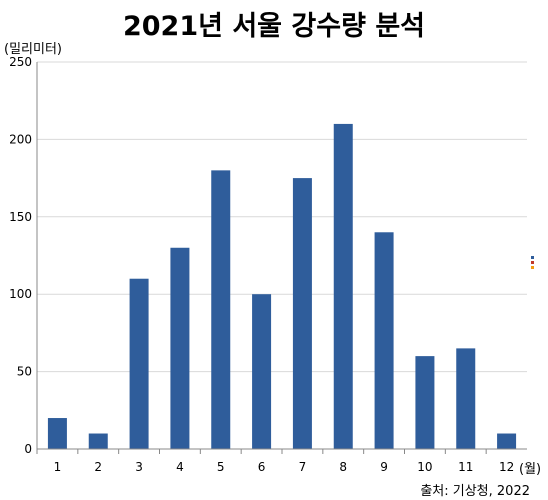 The image size is (548, 500). Describe the element at coordinates (20, 217) in the screenshot. I see `y-tick-label: 150` at that location.